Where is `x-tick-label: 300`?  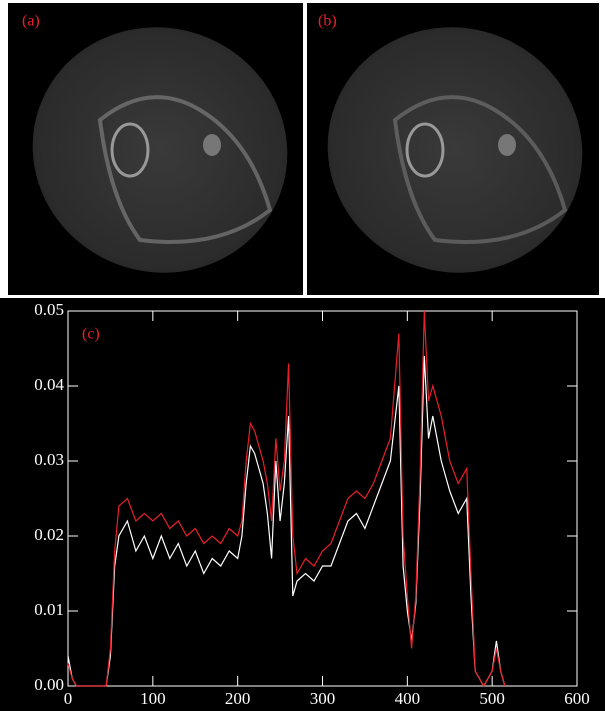 x-tick-label: 300 is located at coordinates (323, 698).